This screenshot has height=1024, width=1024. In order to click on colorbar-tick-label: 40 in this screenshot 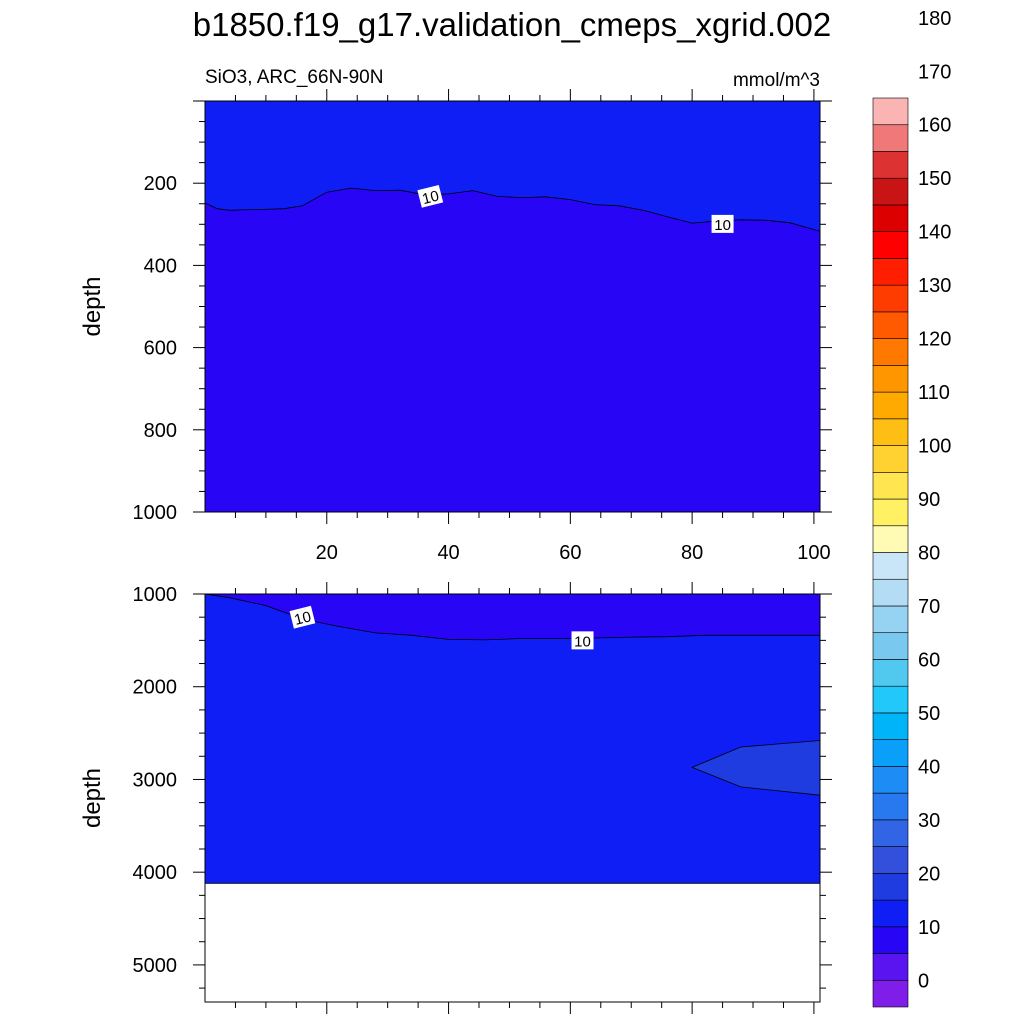, I will do `click(929, 767)`.